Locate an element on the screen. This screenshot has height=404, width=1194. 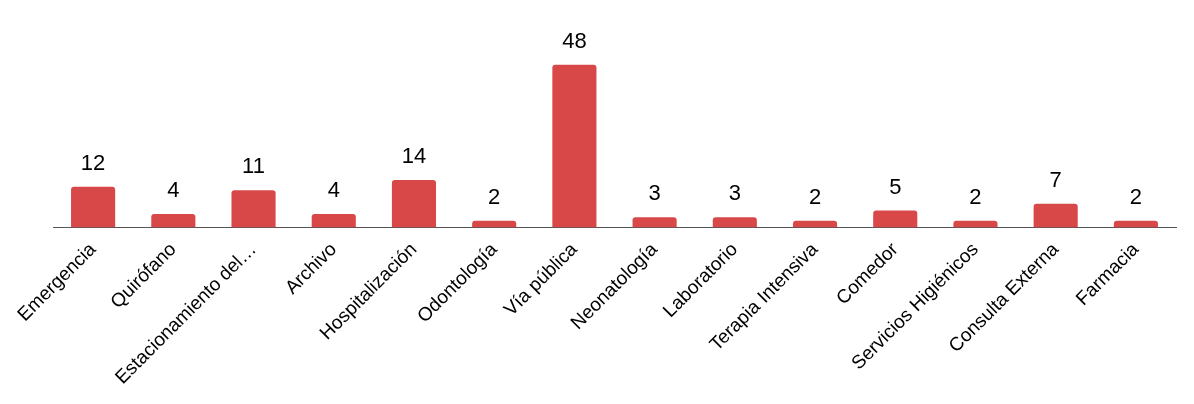
data-label: 5 is located at coordinates (895, 186).